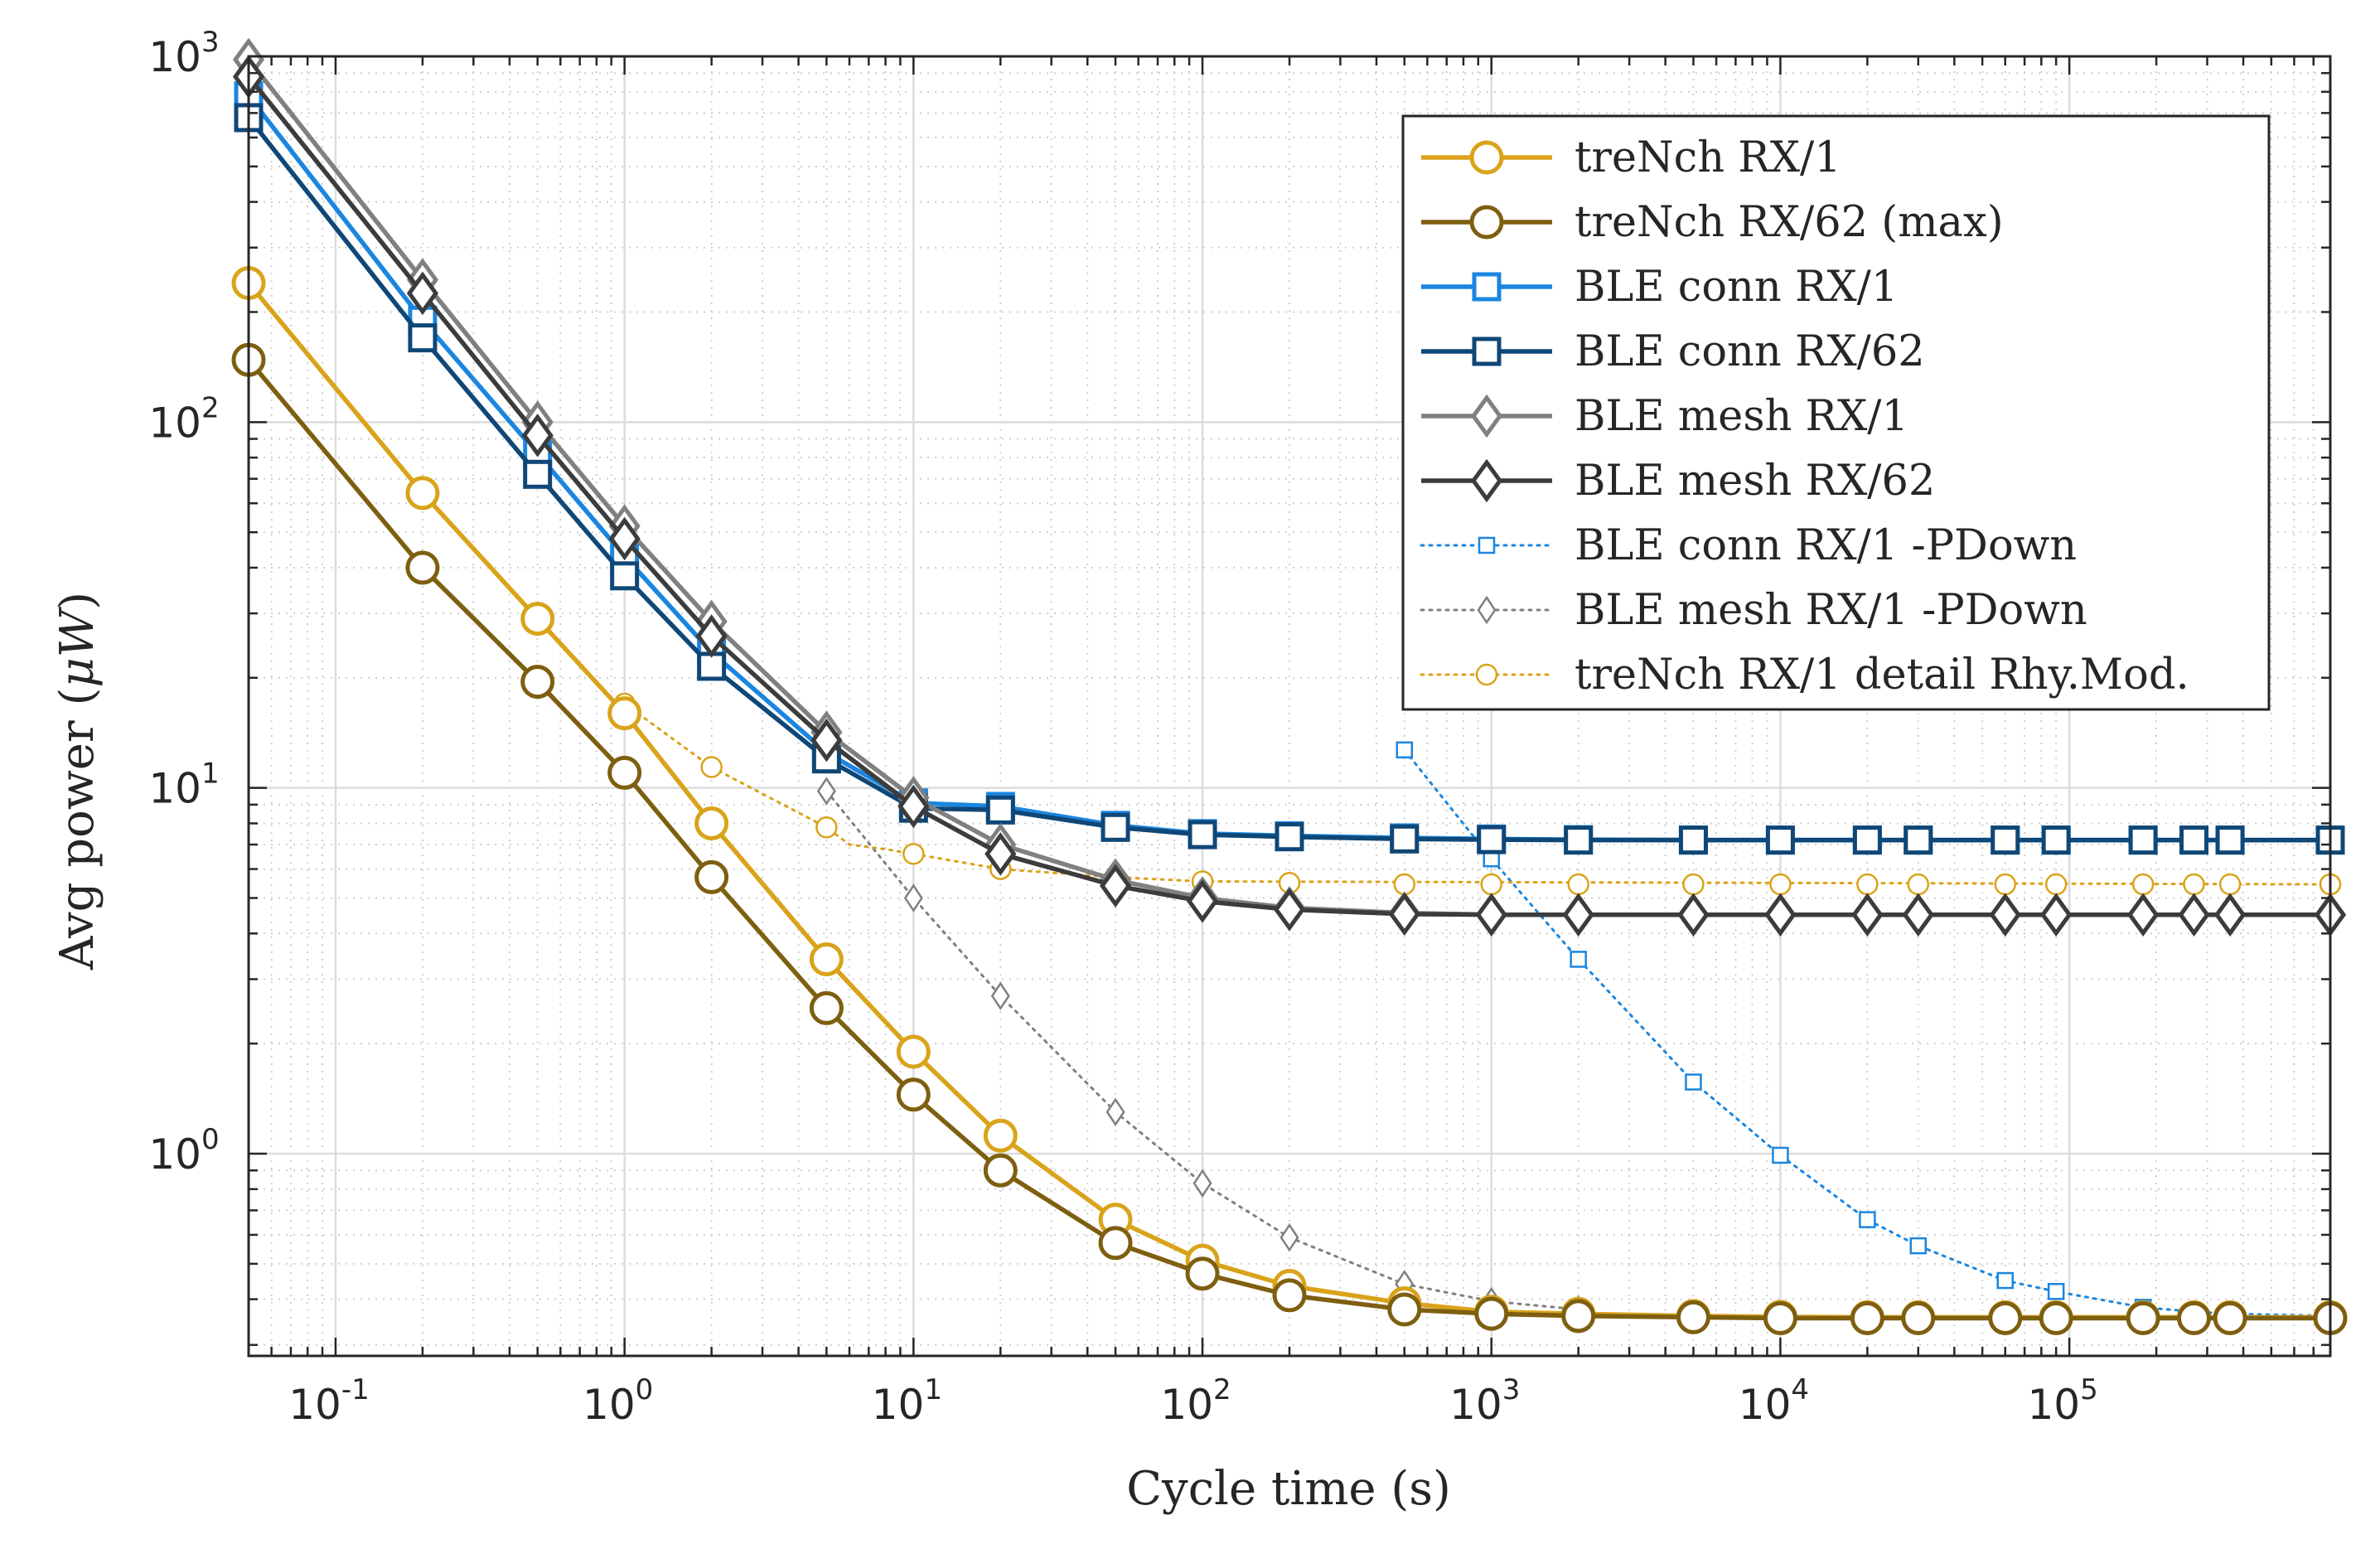 The width and height of the screenshot is (2380, 1549). Describe the element at coordinates (1288, 1489) in the screenshot. I see `x-axis-title: Cycle time (s)` at that location.